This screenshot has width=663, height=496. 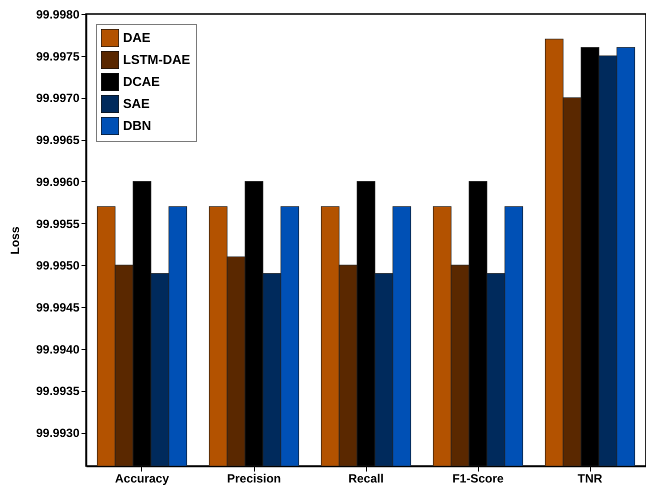 What do you see at coordinates (254, 479) in the screenshot?
I see `x-tick-label: Precision` at bounding box center [254, 479].